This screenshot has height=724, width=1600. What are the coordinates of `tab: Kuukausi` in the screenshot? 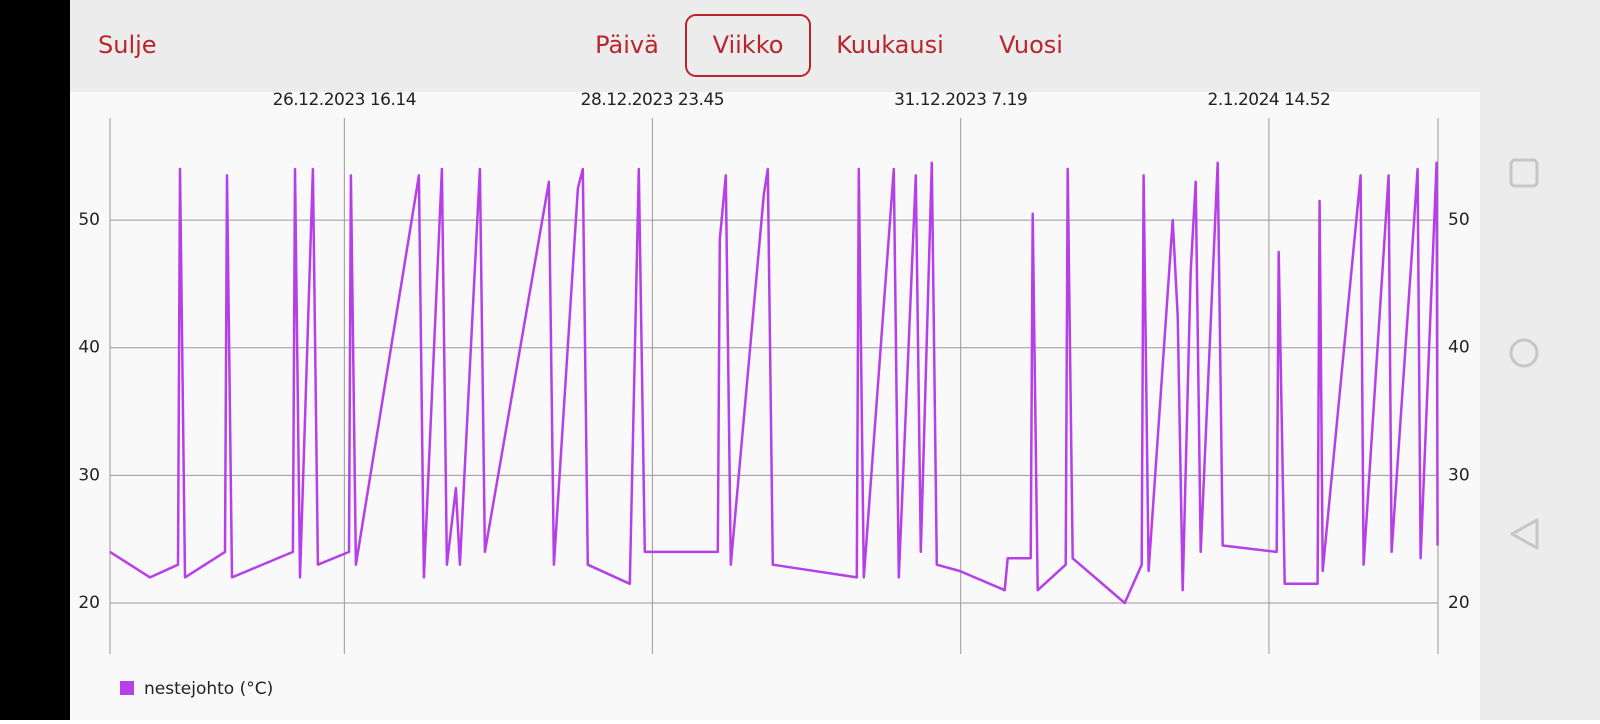 It's located at (890, 45).